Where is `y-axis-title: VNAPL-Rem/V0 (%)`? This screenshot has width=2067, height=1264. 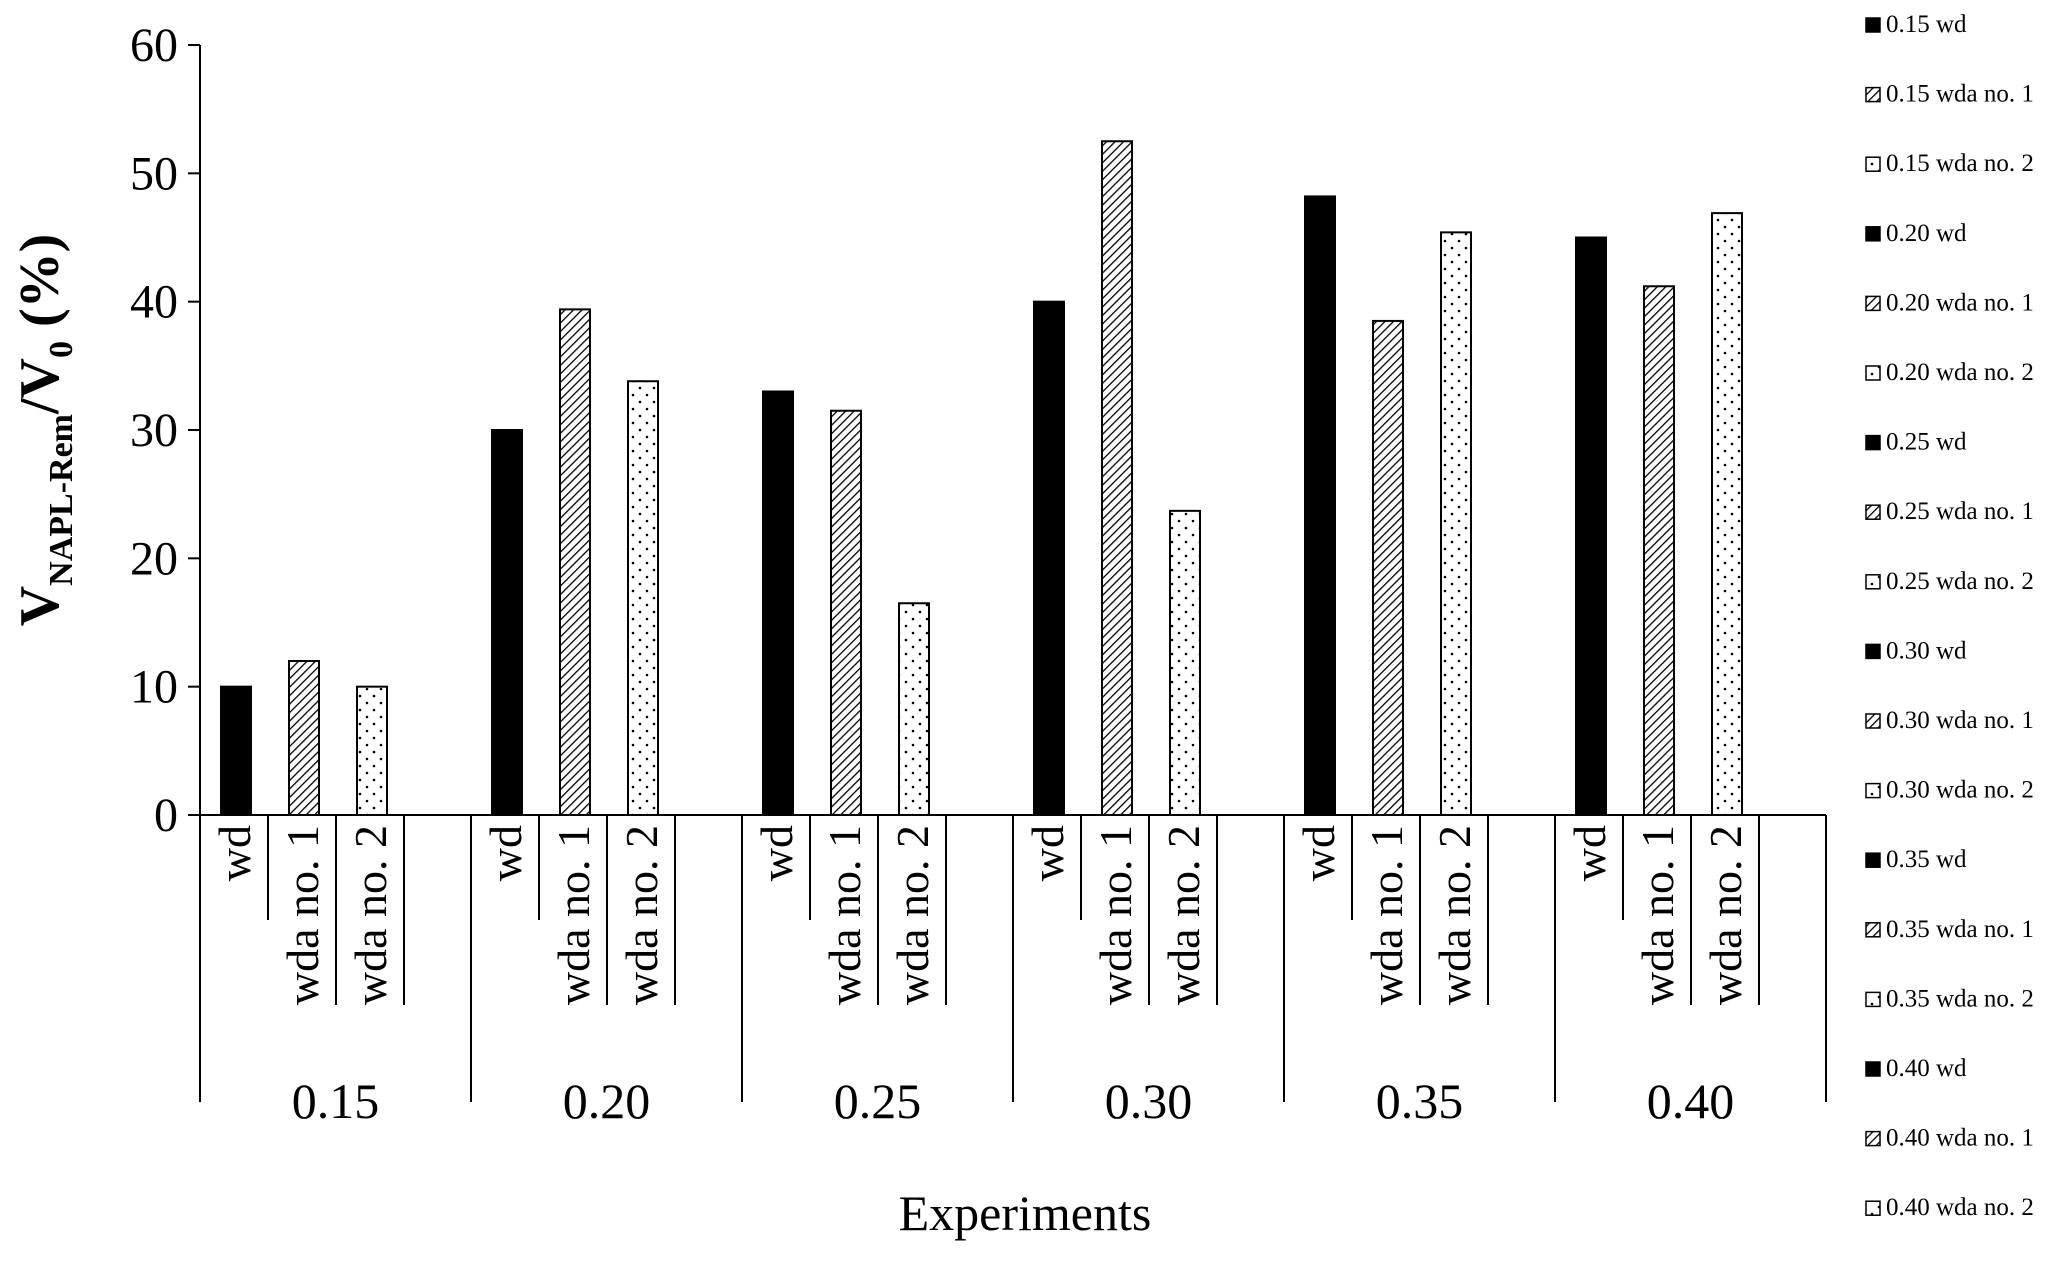 y-axis-title: VNAPL-Rem/V0 (%) is located at coordinates (44, 430).